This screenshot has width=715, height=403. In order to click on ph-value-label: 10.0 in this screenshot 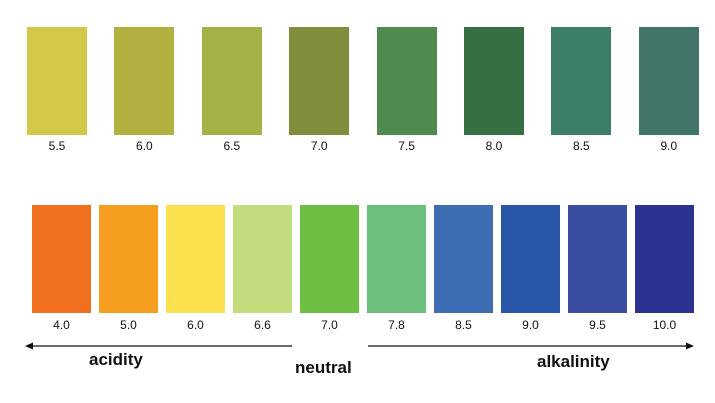, I will do `click(664, 325)`.